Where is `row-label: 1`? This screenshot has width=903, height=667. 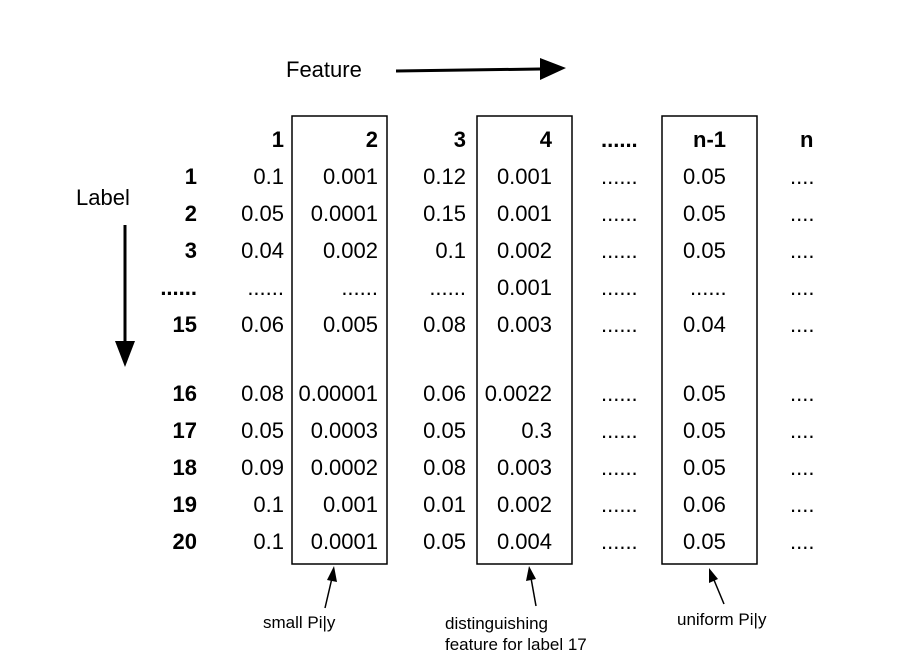
row-label: 1 is located at coordinates (190, 176).